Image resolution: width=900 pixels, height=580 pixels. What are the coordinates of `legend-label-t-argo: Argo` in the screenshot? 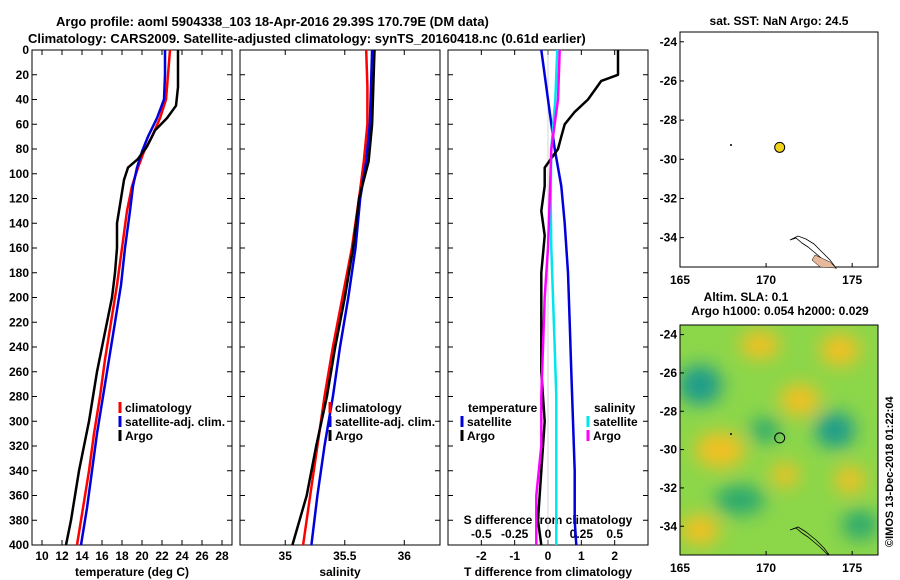 It's located at (481, 436).